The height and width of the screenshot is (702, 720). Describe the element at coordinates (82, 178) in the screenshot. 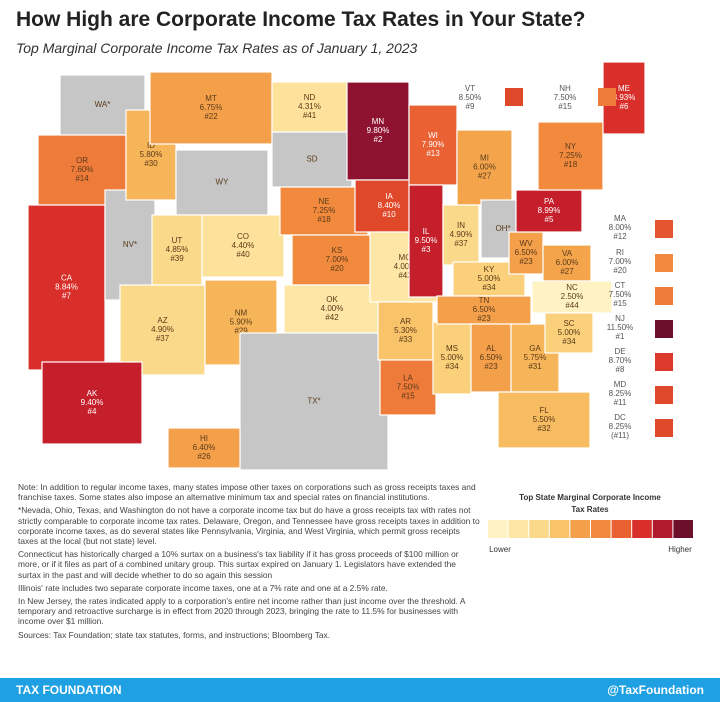

I see `state-rank: #14` at that location.